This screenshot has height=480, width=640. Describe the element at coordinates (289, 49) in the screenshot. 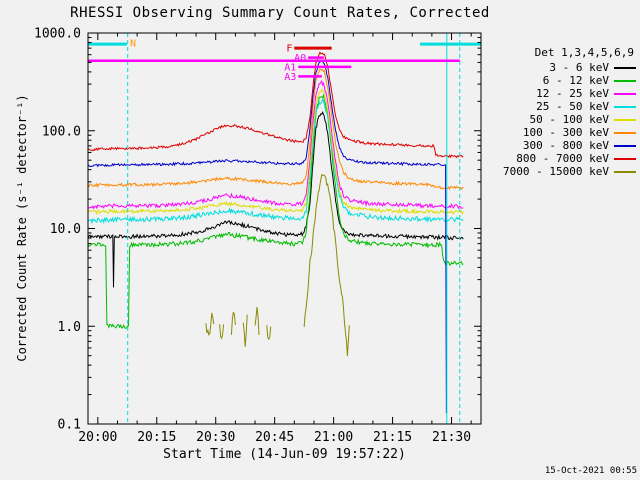

I see `flag-label-f: F` at that location.